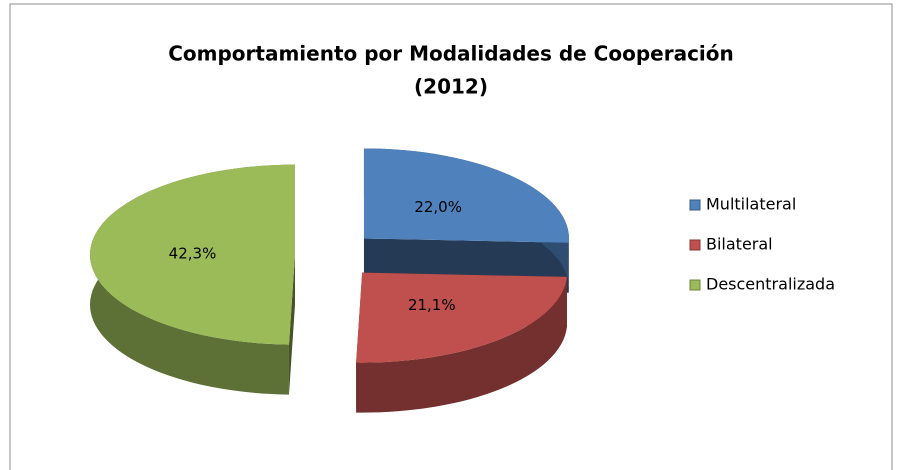 The image size is (903, 470). I want to click on slice-side, so click(461, 344).